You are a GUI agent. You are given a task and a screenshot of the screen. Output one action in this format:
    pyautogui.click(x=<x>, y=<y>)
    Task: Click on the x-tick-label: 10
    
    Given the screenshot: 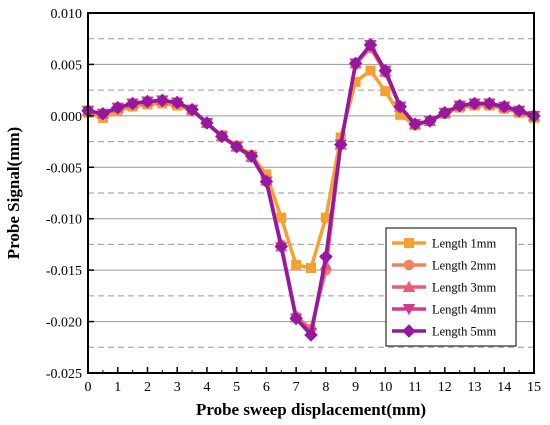 What is the action you would take?
    pyautogui.click(x=385, y=387)
    